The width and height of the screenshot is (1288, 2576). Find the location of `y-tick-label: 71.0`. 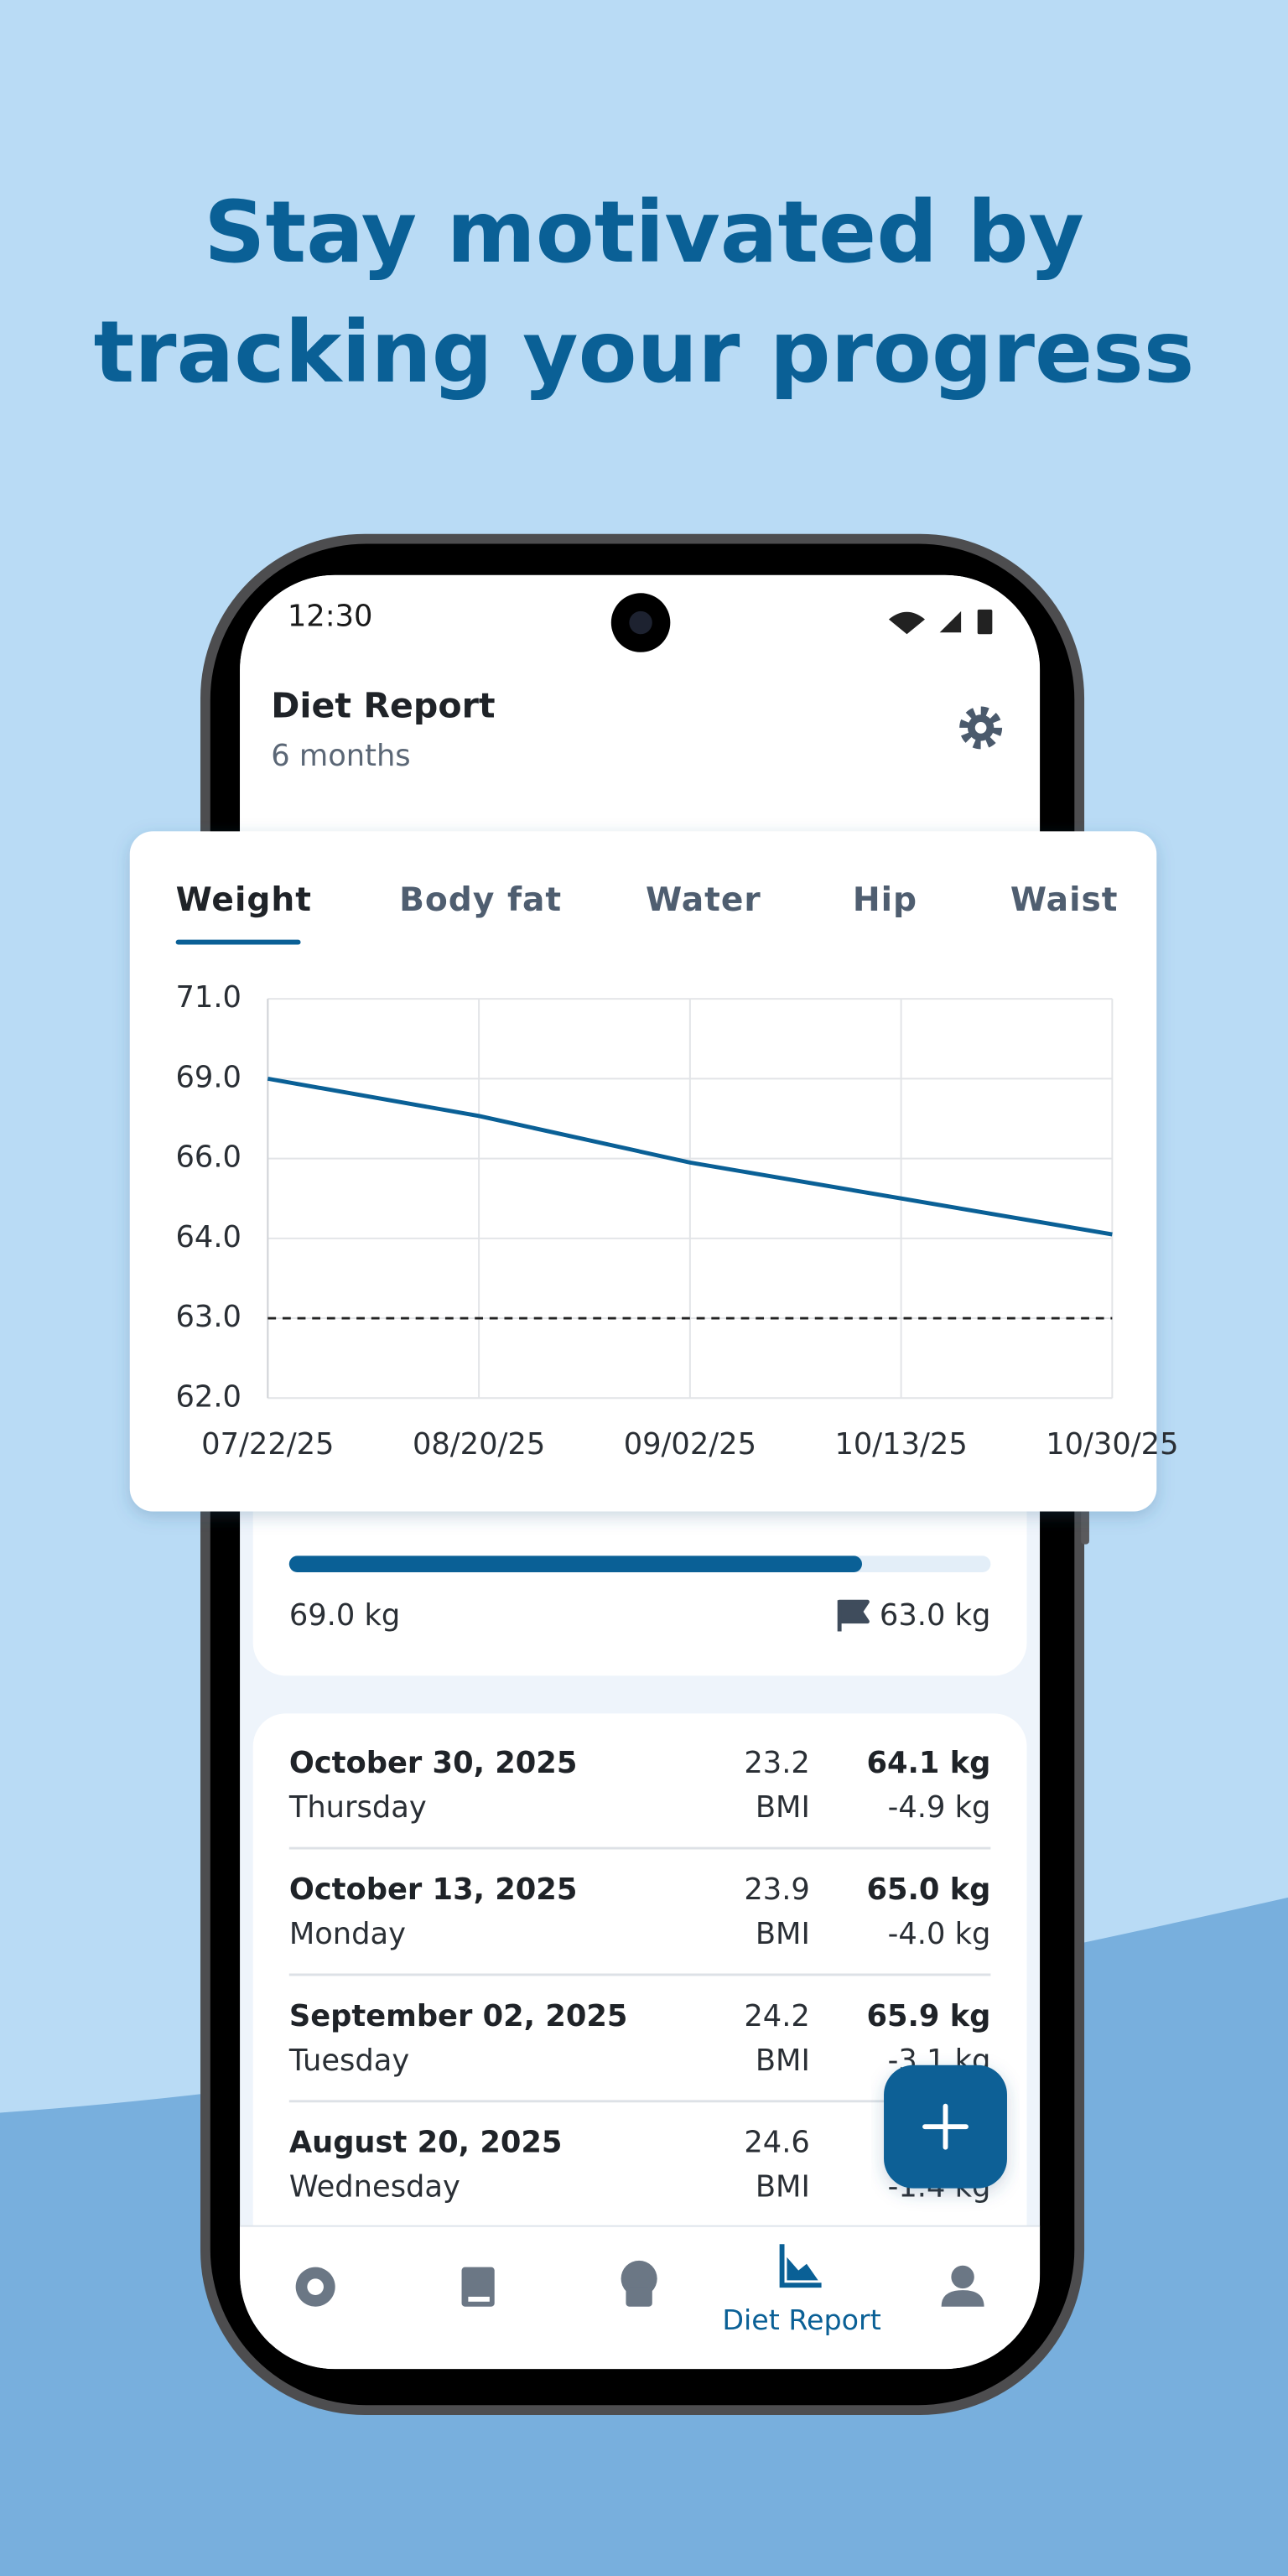

y-tick-label: 71.0 is located at coordinates (209, 998).